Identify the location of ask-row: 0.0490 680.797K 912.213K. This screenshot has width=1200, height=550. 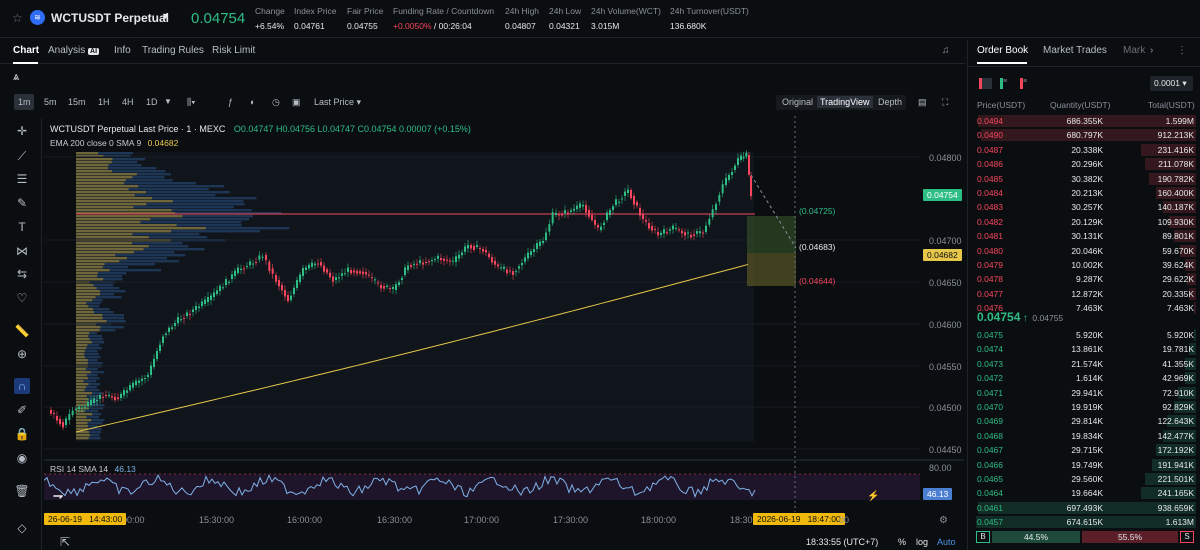
(1085, 135).